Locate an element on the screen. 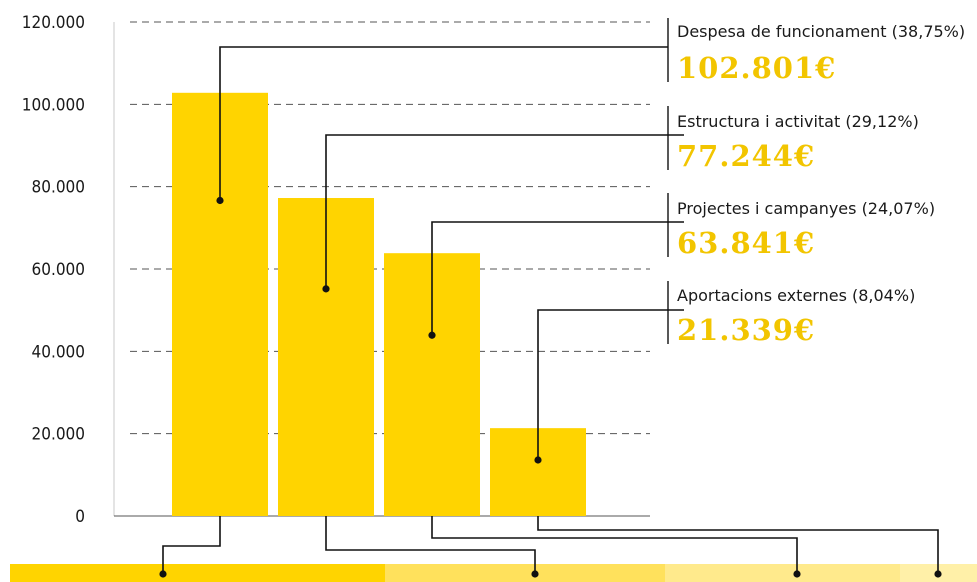  y-tick-label: 40.000 is located at coordinates (59, 352).